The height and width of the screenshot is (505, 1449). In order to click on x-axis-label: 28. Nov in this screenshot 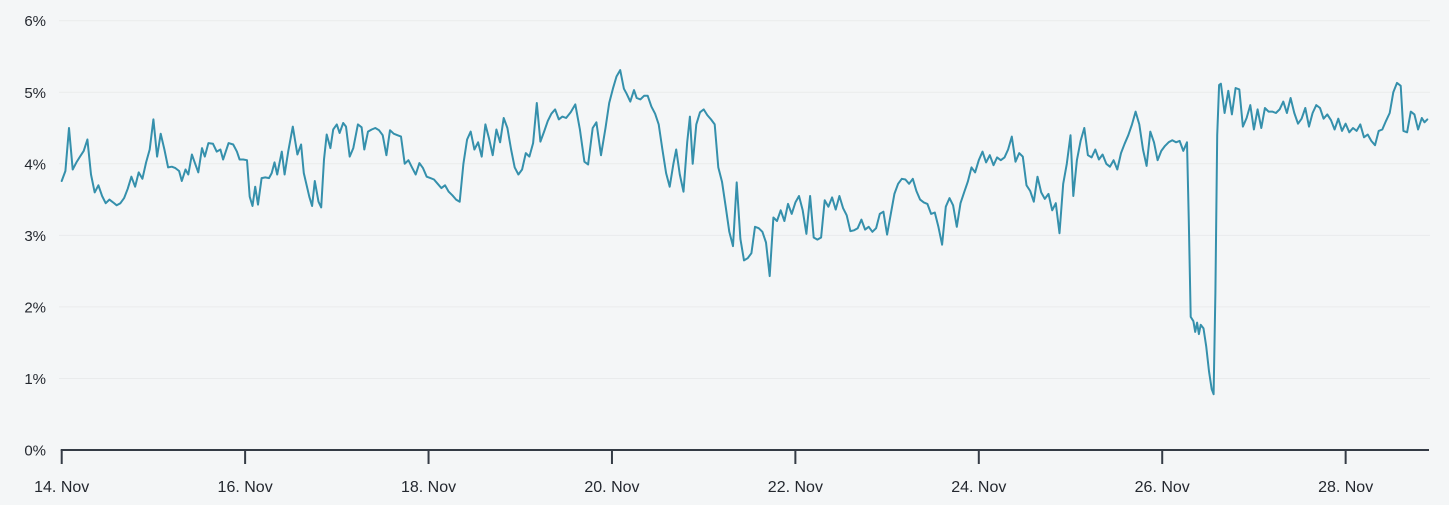, I will do `click(1345, 487)`.